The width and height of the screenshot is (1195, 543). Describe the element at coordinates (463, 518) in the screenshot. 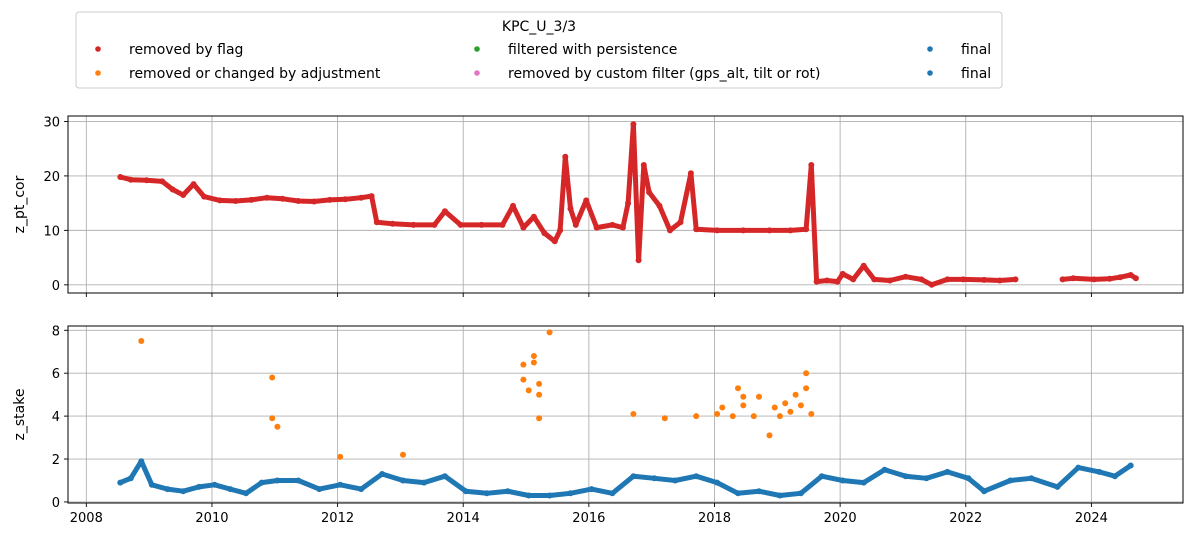

I see `x-tick-label: 2014` at that location.